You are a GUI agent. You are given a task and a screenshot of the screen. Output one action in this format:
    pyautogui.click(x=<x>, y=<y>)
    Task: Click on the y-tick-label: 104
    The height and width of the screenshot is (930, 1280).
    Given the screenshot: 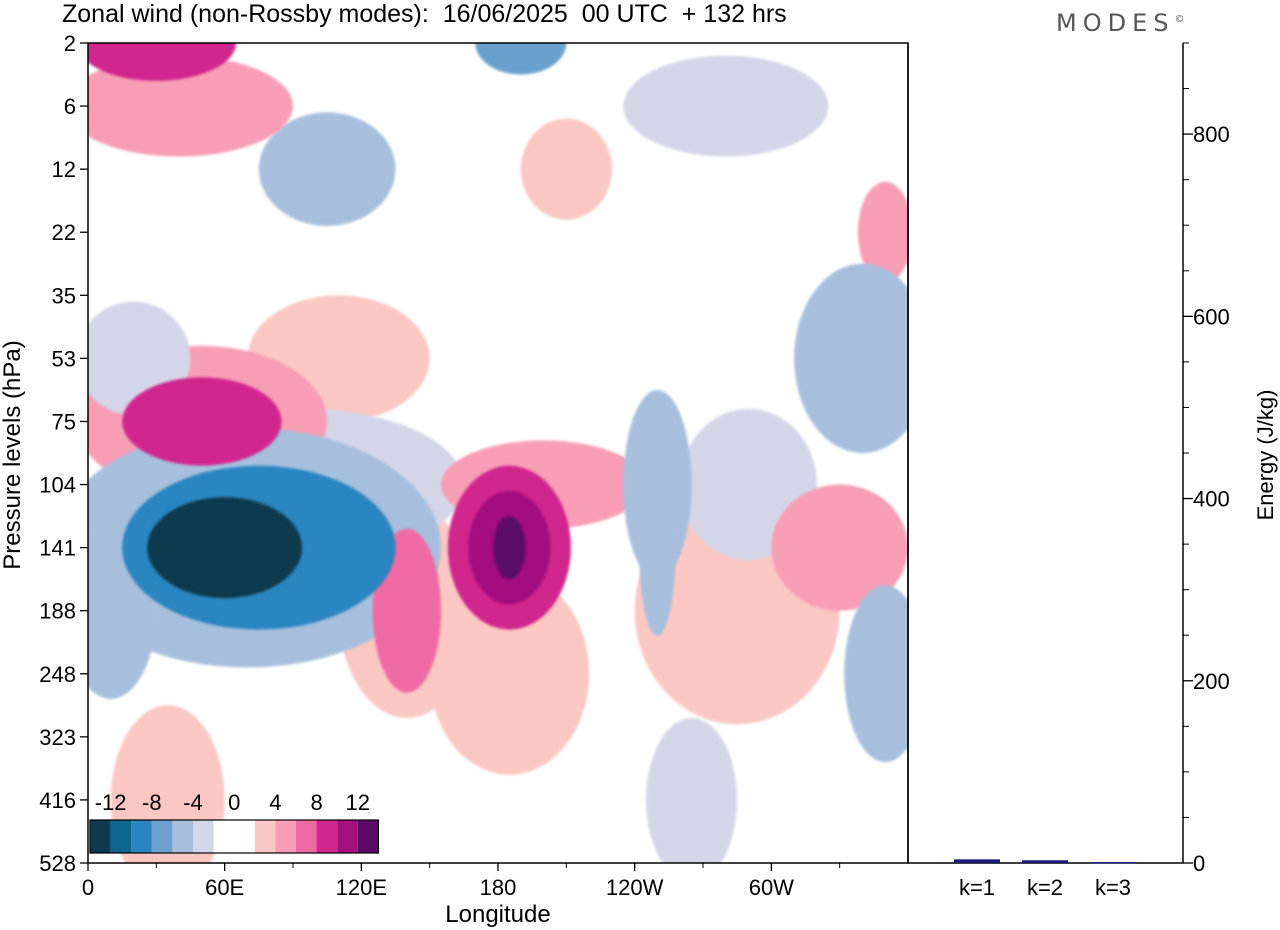 What is the action you would take?
    pyautogui.click(x=57, y=485)
    